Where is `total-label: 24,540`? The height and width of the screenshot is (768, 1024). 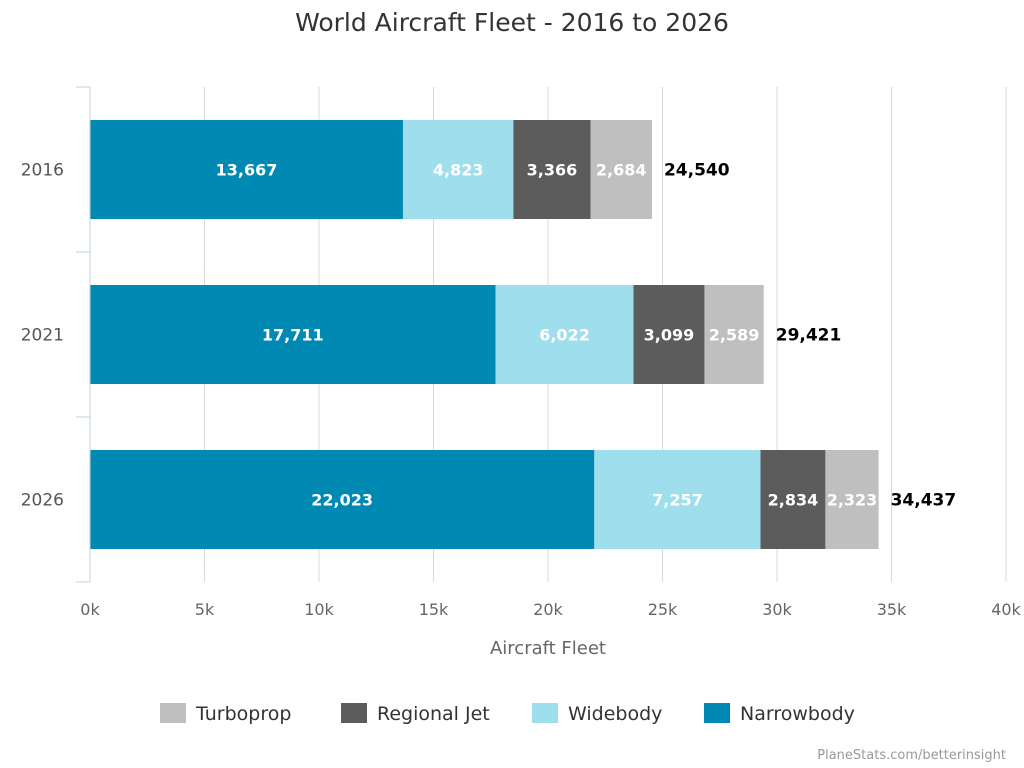 total-label: 24,540 is located at coordinates (697, 171).